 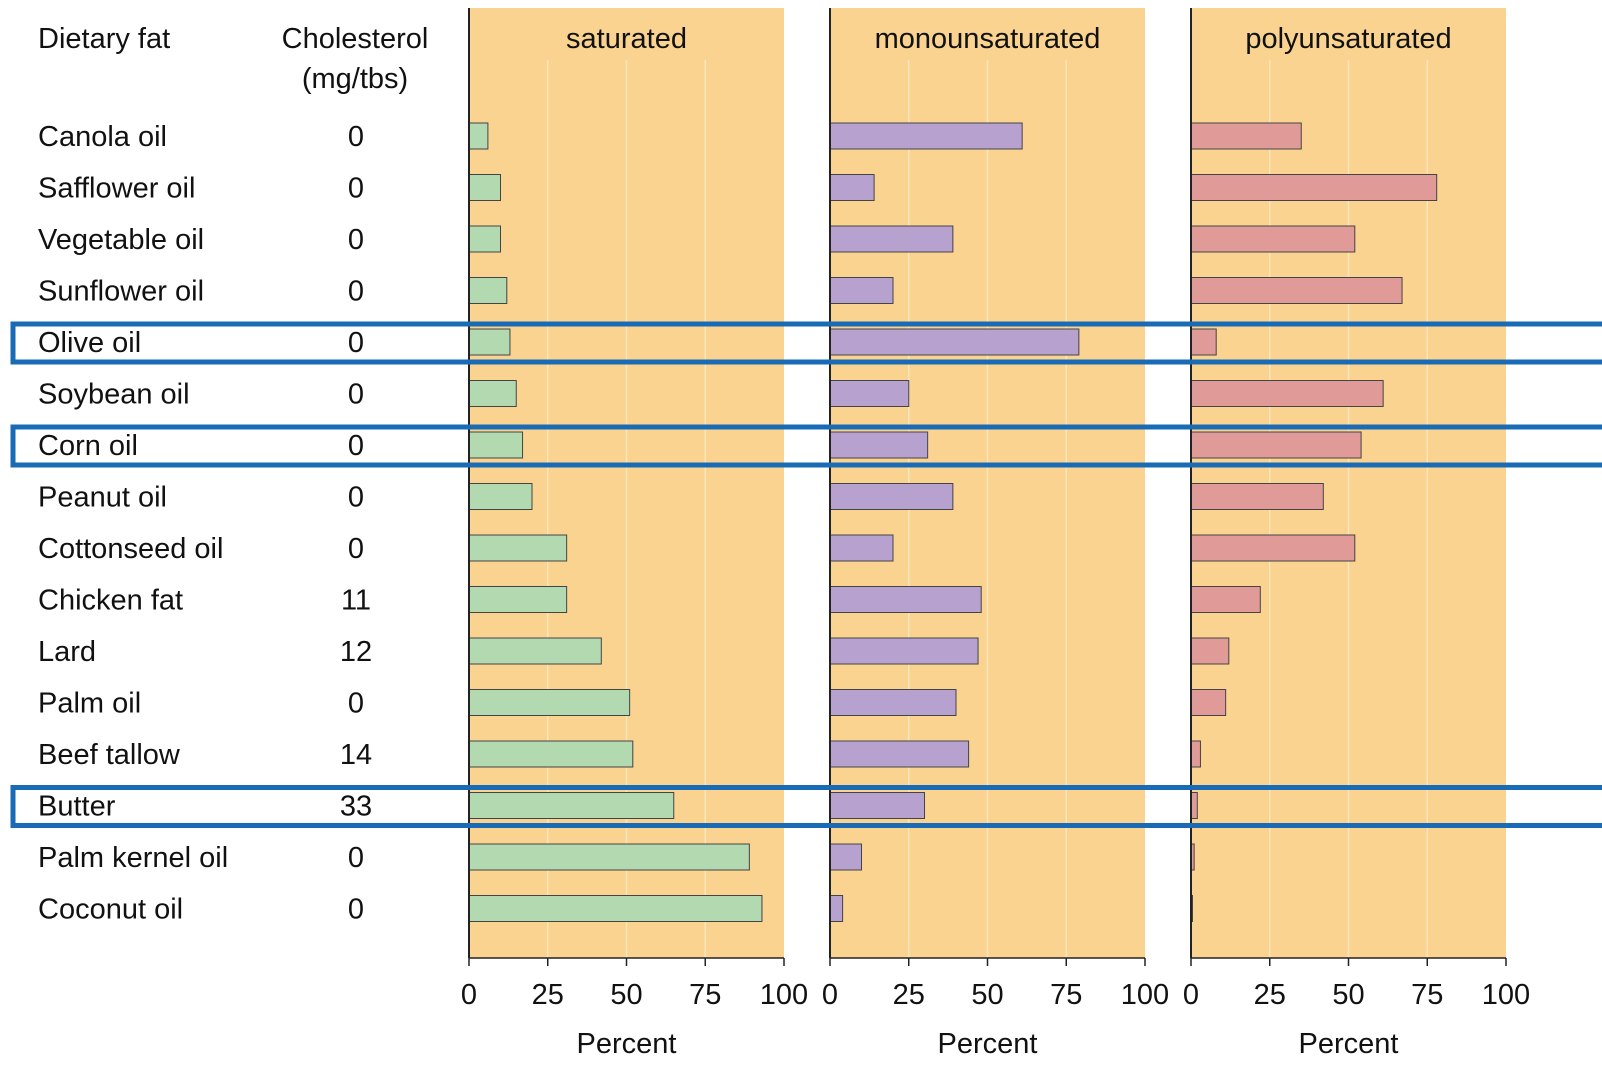 What do you see at coordinates (102, 137) in the screenshot?
I see `category-label: Canola oil` at bounding box center [102, 137].